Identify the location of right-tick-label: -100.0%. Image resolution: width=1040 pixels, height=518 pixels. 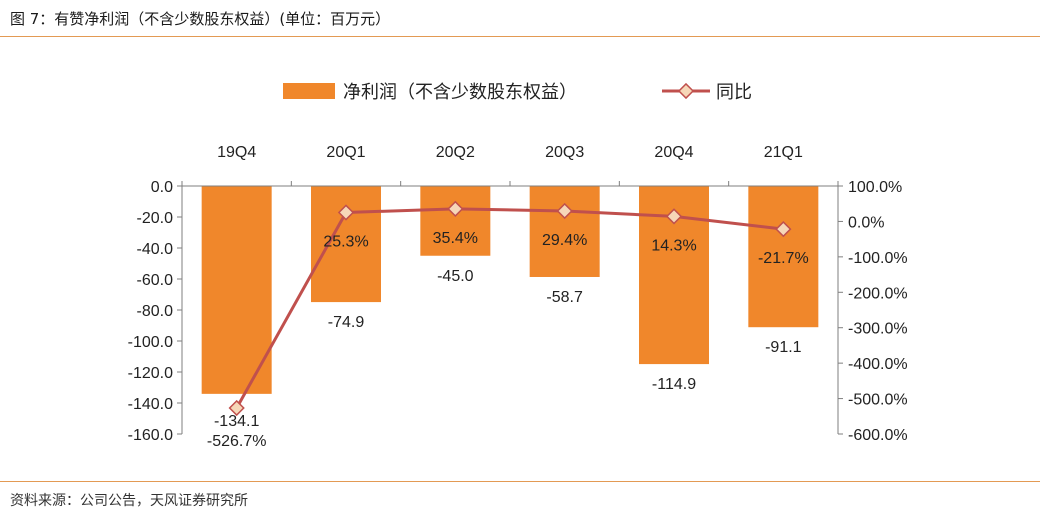
(878, 258).